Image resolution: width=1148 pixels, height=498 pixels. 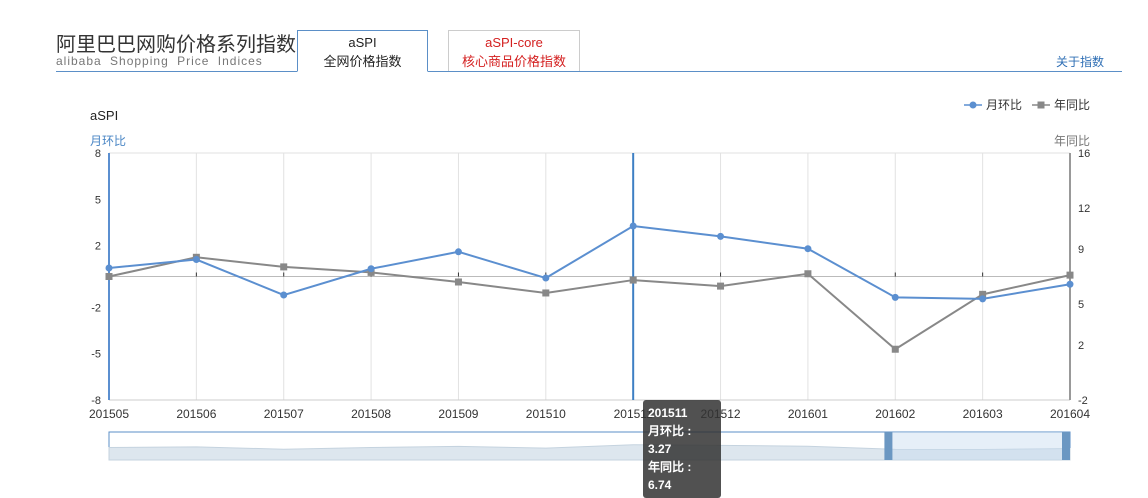 What do you see at coordinates (1003, 105) in the screenshot?
I see `legend-mom-label: 月环比` at bounding box center [1003, 105].